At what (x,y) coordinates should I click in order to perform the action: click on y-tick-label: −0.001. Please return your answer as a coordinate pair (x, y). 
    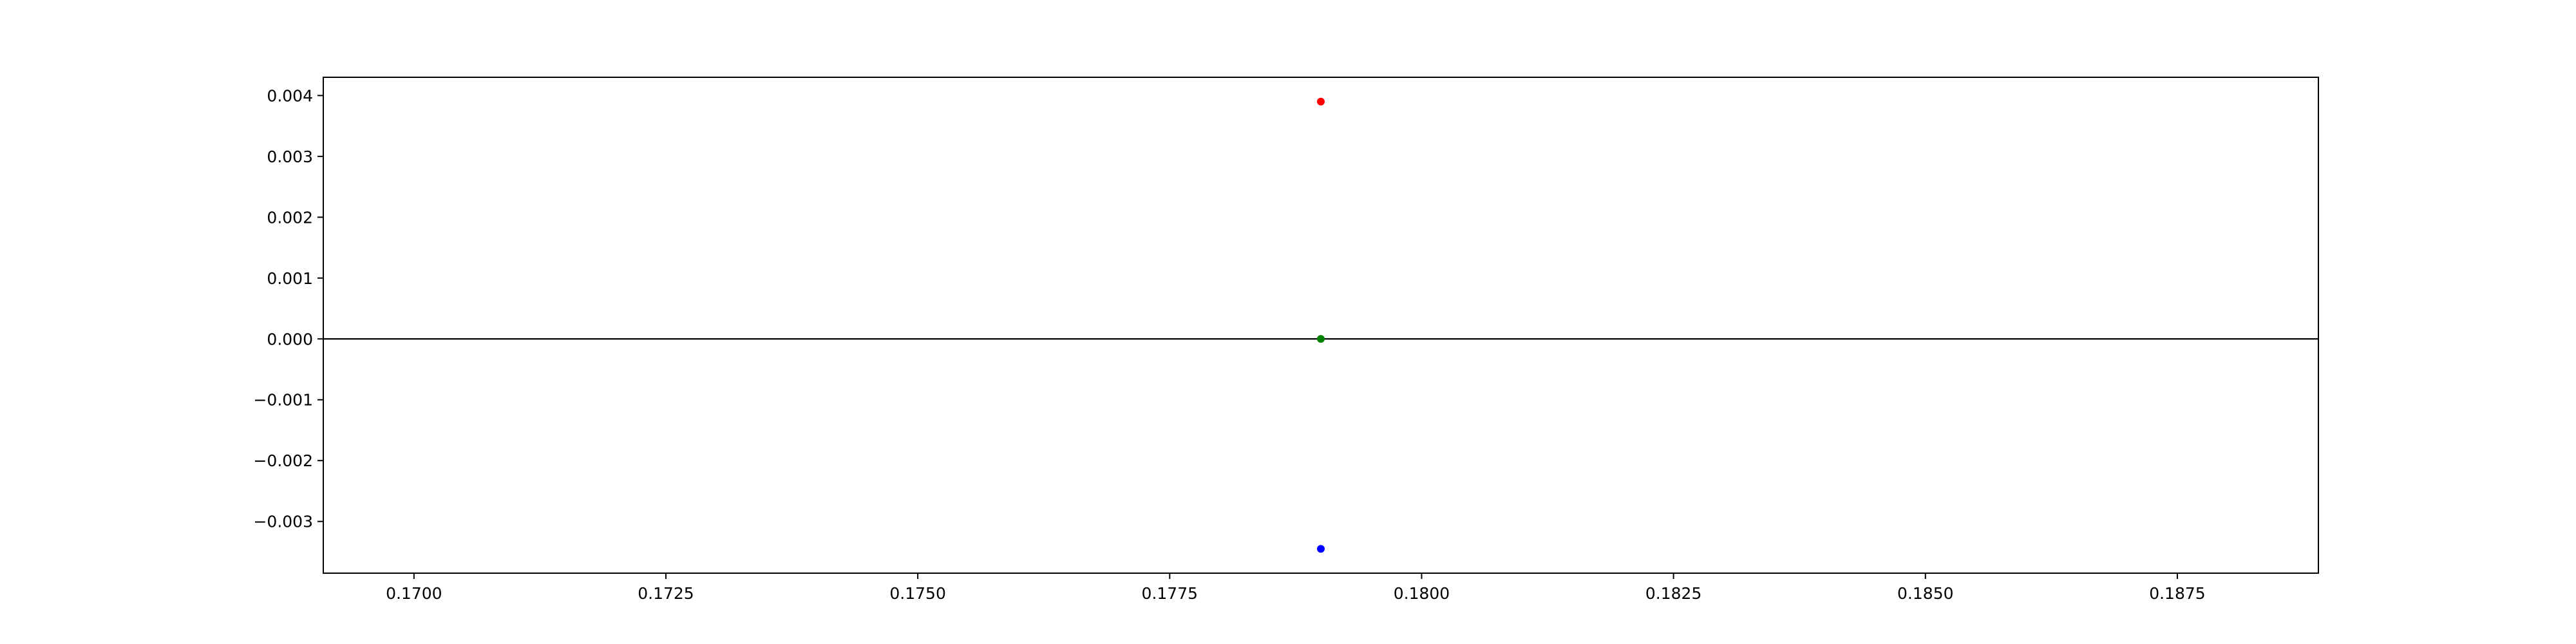
    Looking at the image, I should click on (283, 400).